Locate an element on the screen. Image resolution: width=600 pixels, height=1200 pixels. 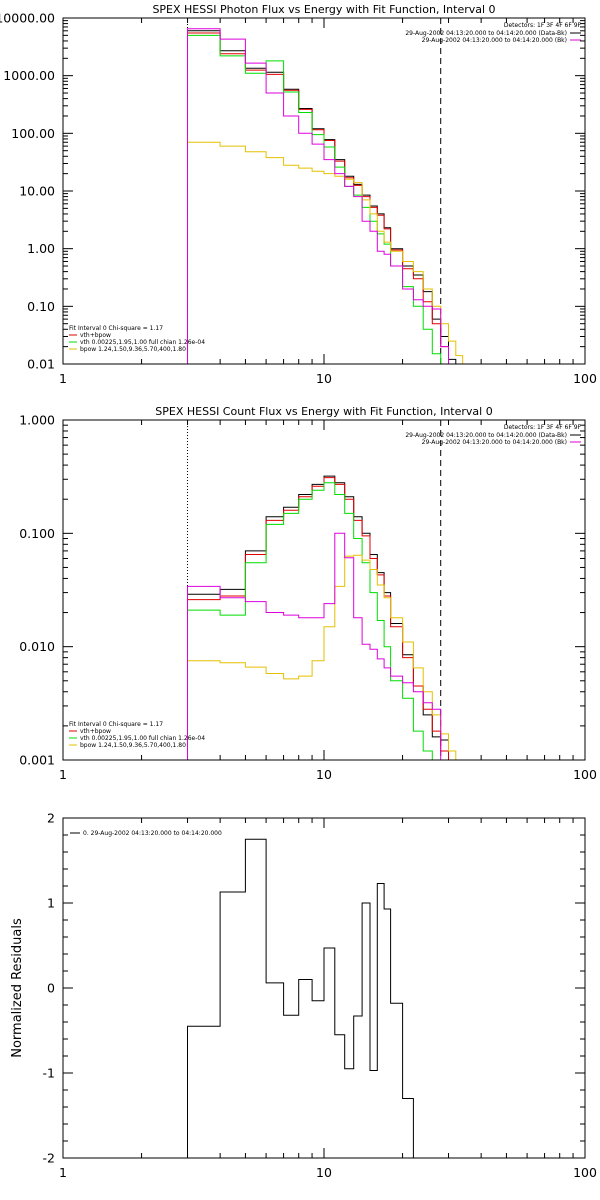
photon-series-group is located at coordinates (325, 196).